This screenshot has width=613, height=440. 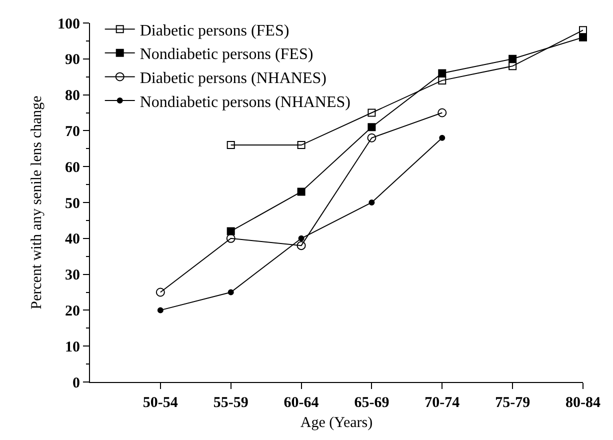 What do you see at coordinates (72, 276) in the screenshot?
I see `y-tick-label: 30` at bounding box center [72, 276].